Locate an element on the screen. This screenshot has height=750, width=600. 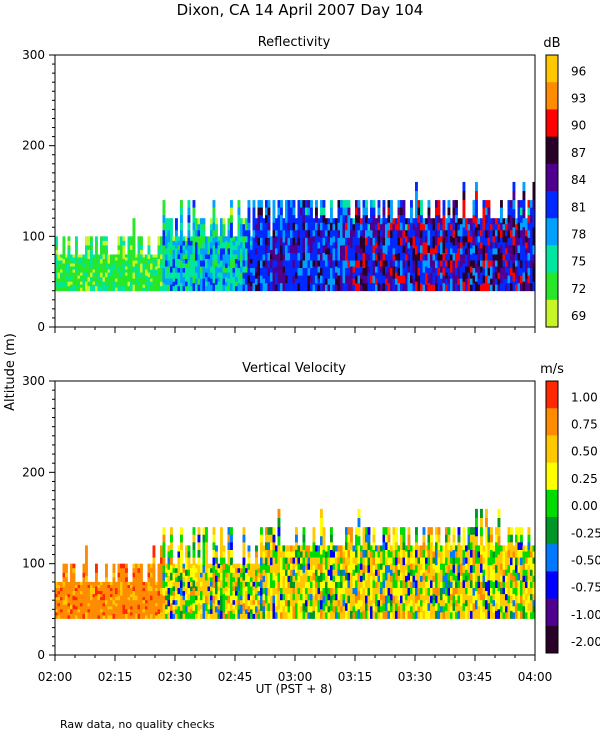
footnote: Raw data, no quality checks is located at coordinates (137, 724).